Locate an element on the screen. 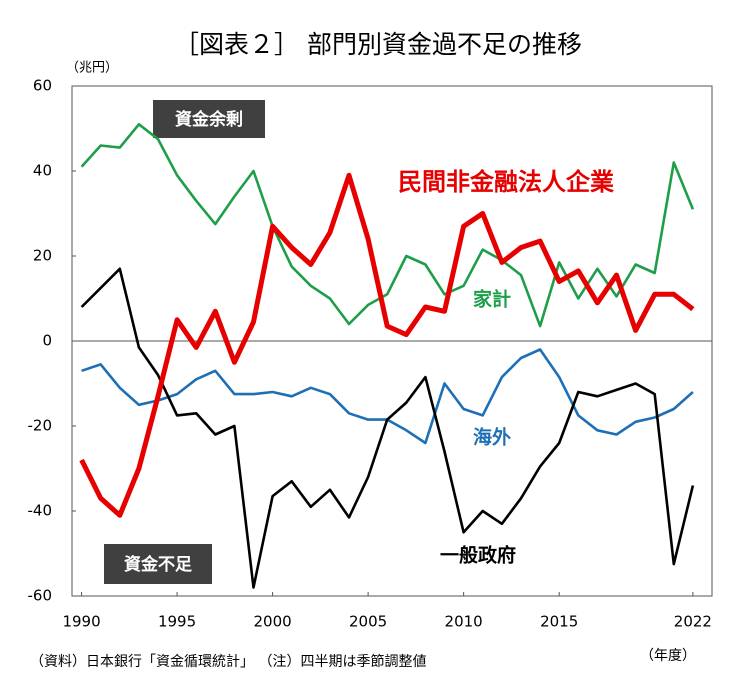  x-tick-label: 2015 is located at coordinates (559, 622).